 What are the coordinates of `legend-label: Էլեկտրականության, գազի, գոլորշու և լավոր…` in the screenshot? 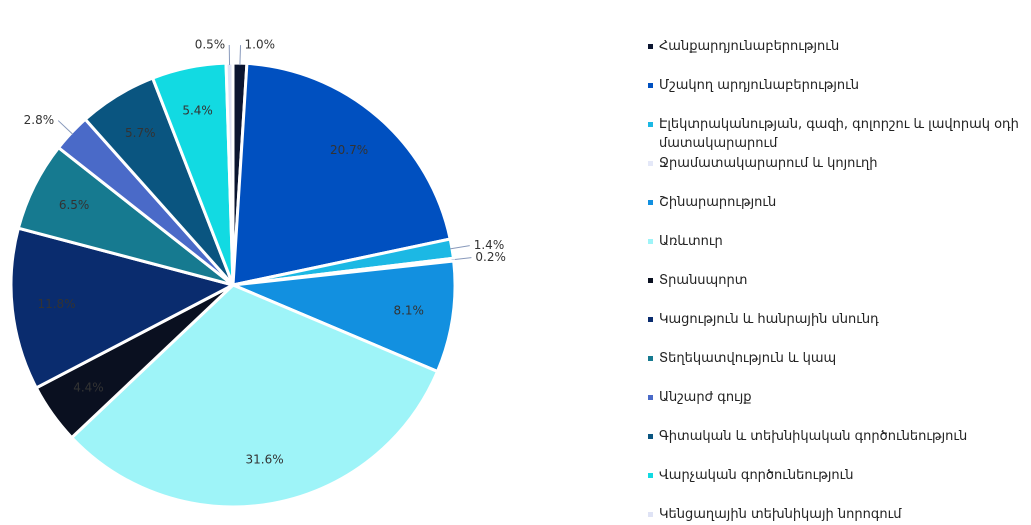 It's located at (839, 134).